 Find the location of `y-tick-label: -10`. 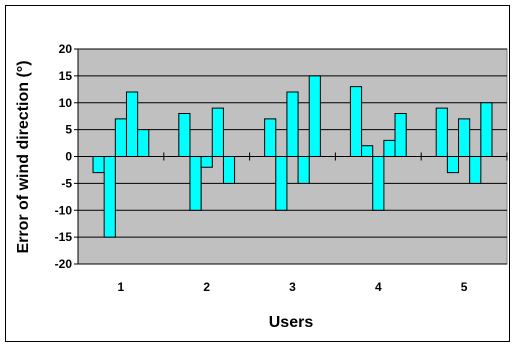

y-tick-label: -10 is located at coordinates (64, 210).